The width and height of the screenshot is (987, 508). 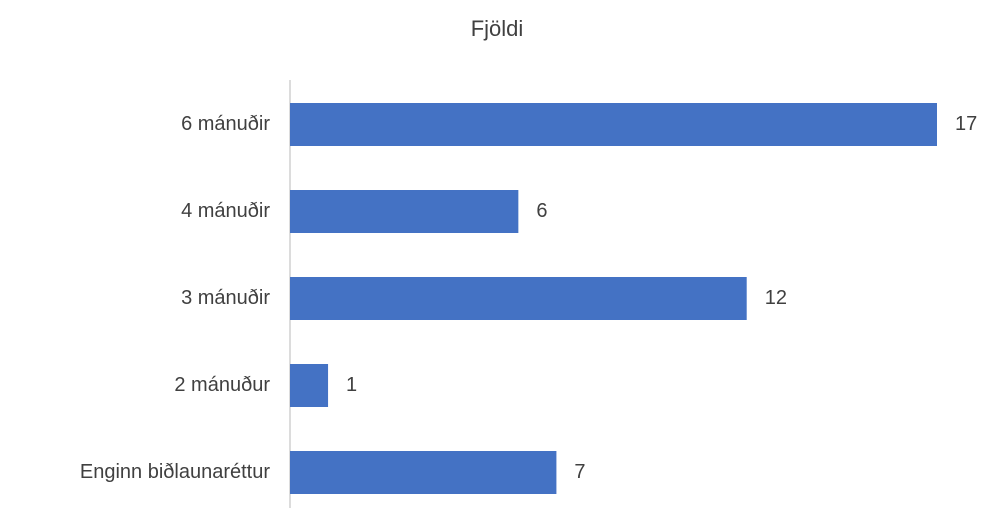 I want to click on chart-title: Fjöldi, so click(x=497, y=28).